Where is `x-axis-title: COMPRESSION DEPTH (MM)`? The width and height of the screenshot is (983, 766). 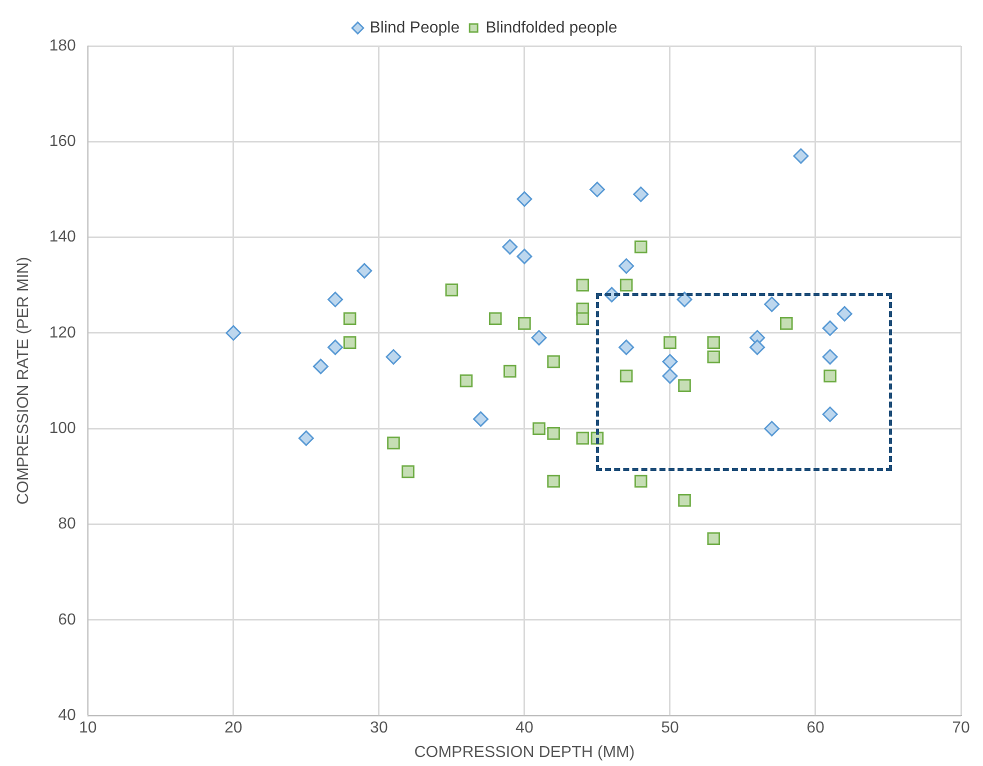
x-axis-title: COMPRESSION DEPTH (MM) is located at coordinates (524, 752).